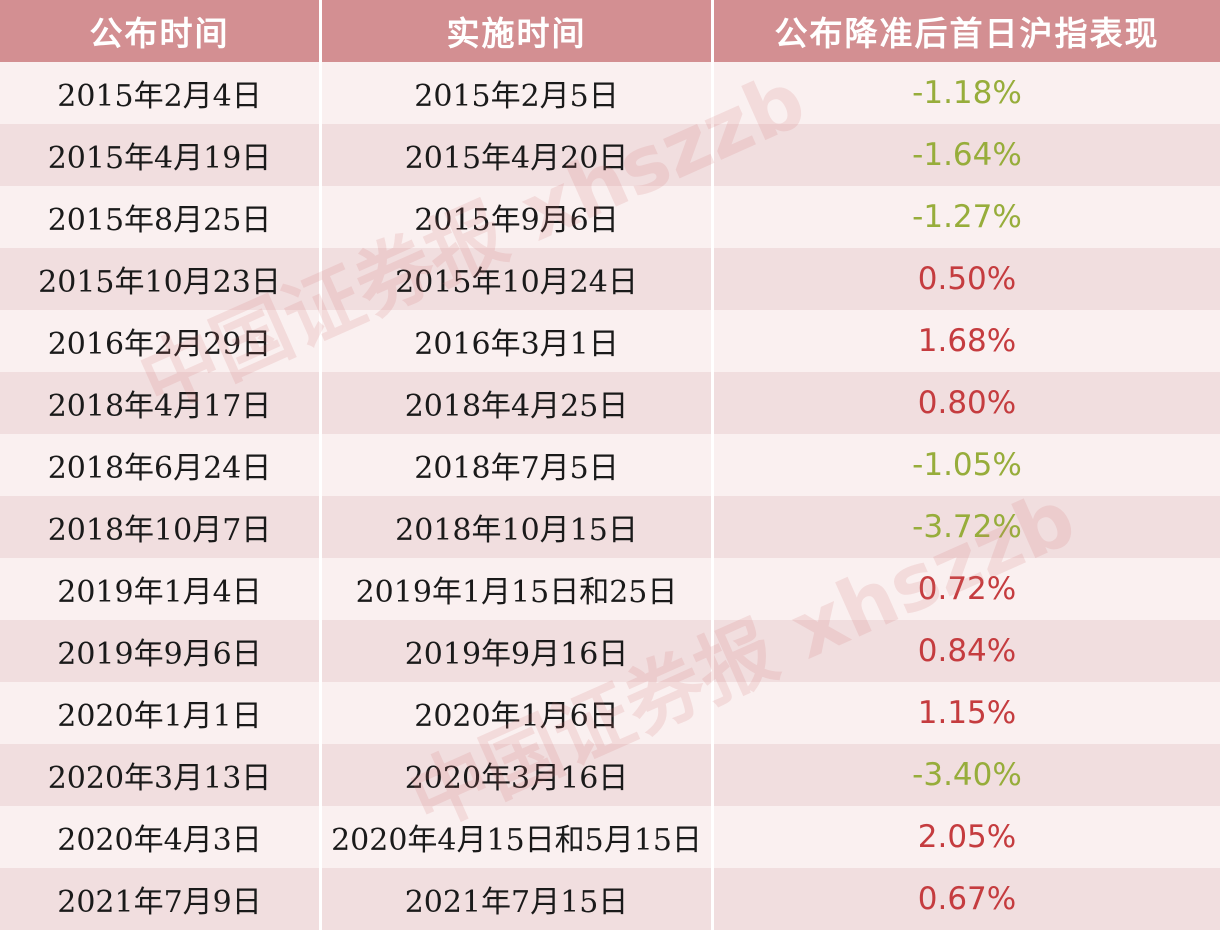  Describe the element at coordinates (161, 155) in the screenshot. I see `publish-date-cell: 2015年4月19日` at that location.